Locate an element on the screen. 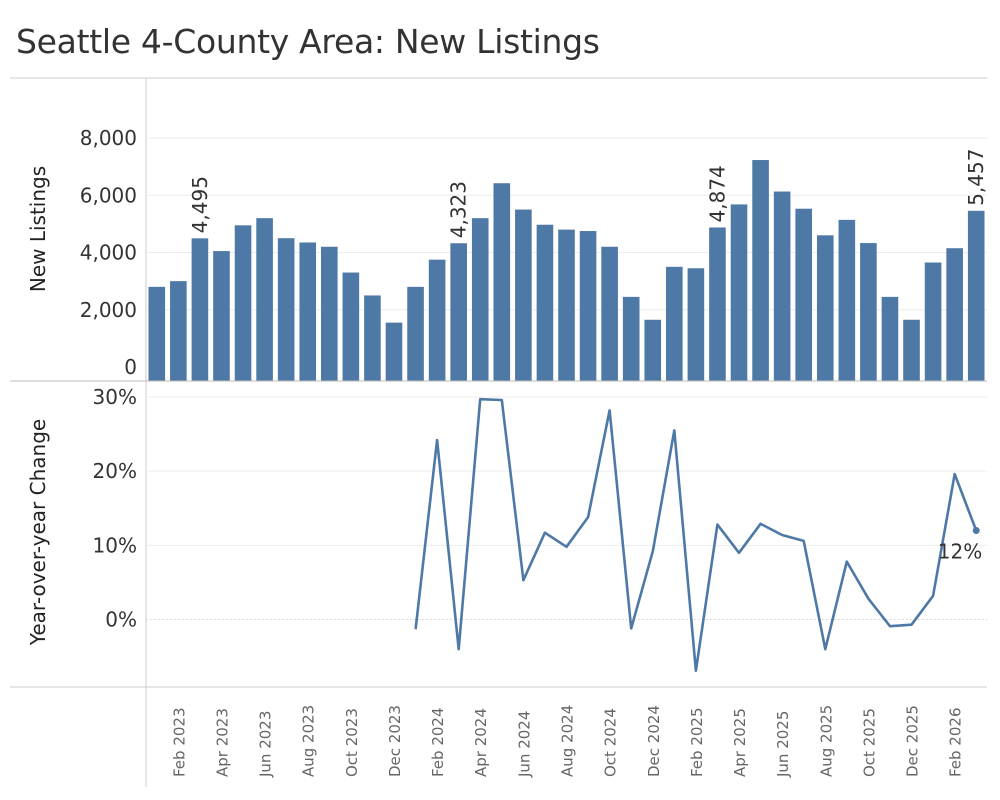 The image size is (1000, 800). x-tick-label: Dec 2023 is located at coordinates (395, 741).